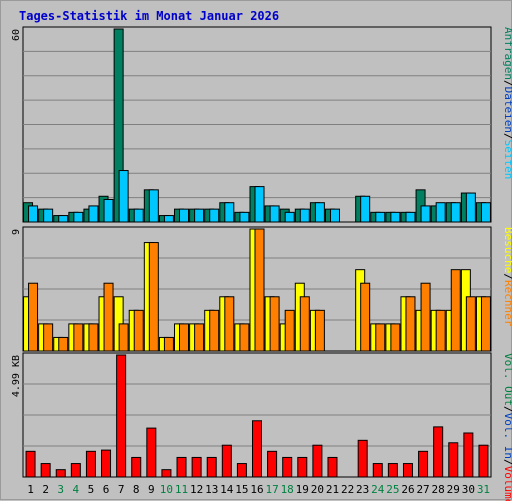  Describe the element at coordinates (347, 489) in the screenshot. I see `day-label-22: 22` at that location.